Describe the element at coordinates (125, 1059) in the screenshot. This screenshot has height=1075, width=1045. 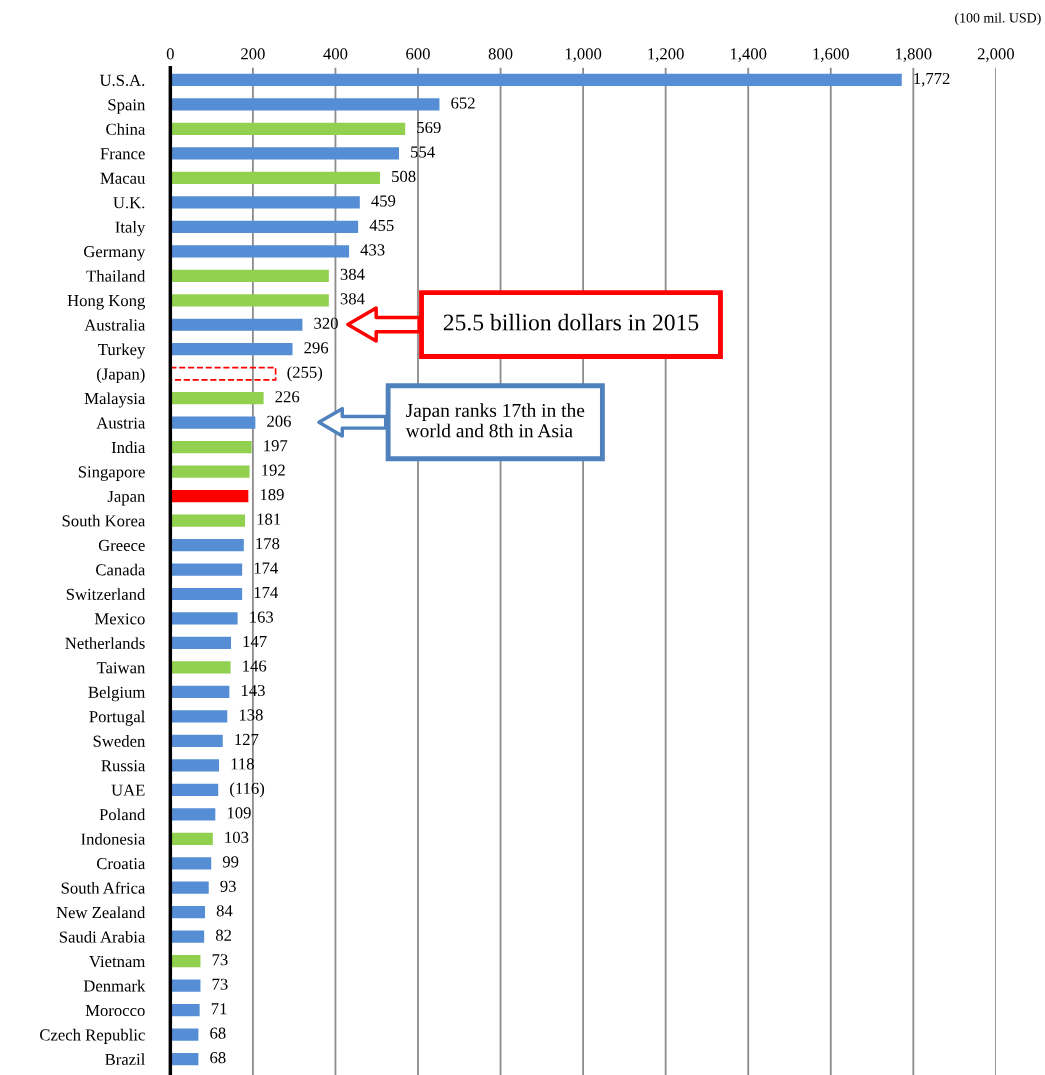
I see `y-tick-label: Brazil` at that location.